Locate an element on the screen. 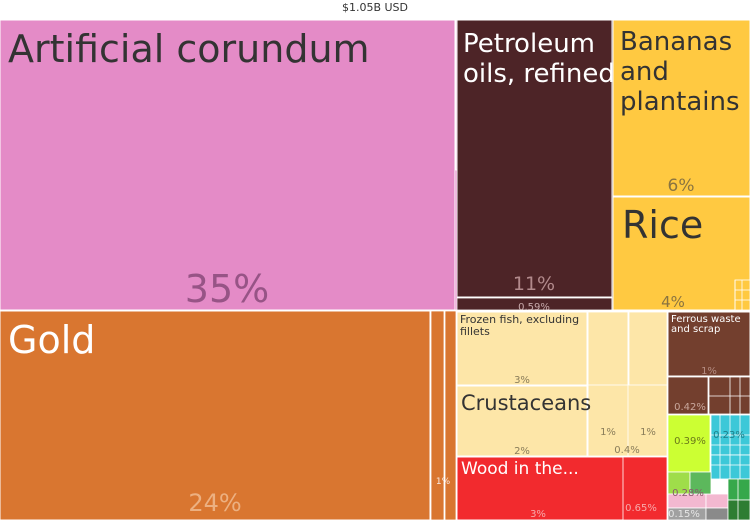  percent-petroleum-sub: 0.59% is located at coordinates (534, 307).